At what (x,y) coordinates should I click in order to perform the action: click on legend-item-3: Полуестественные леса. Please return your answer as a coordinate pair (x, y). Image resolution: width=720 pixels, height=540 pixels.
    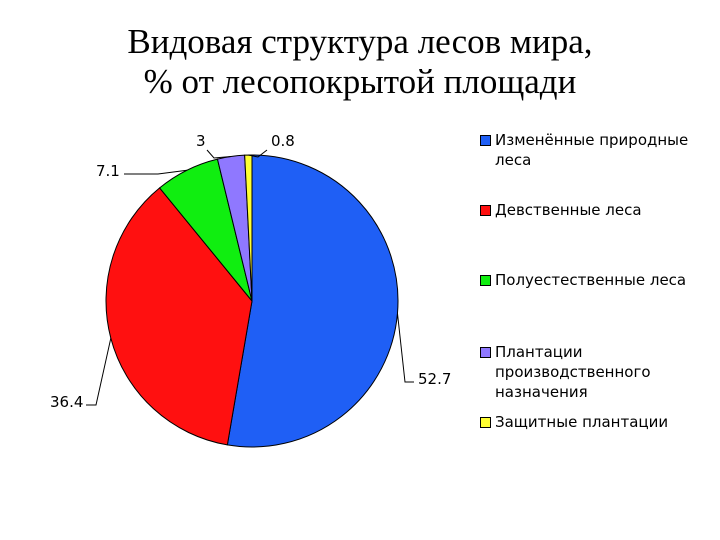
    Looking at the image, I should click on (590, 280).